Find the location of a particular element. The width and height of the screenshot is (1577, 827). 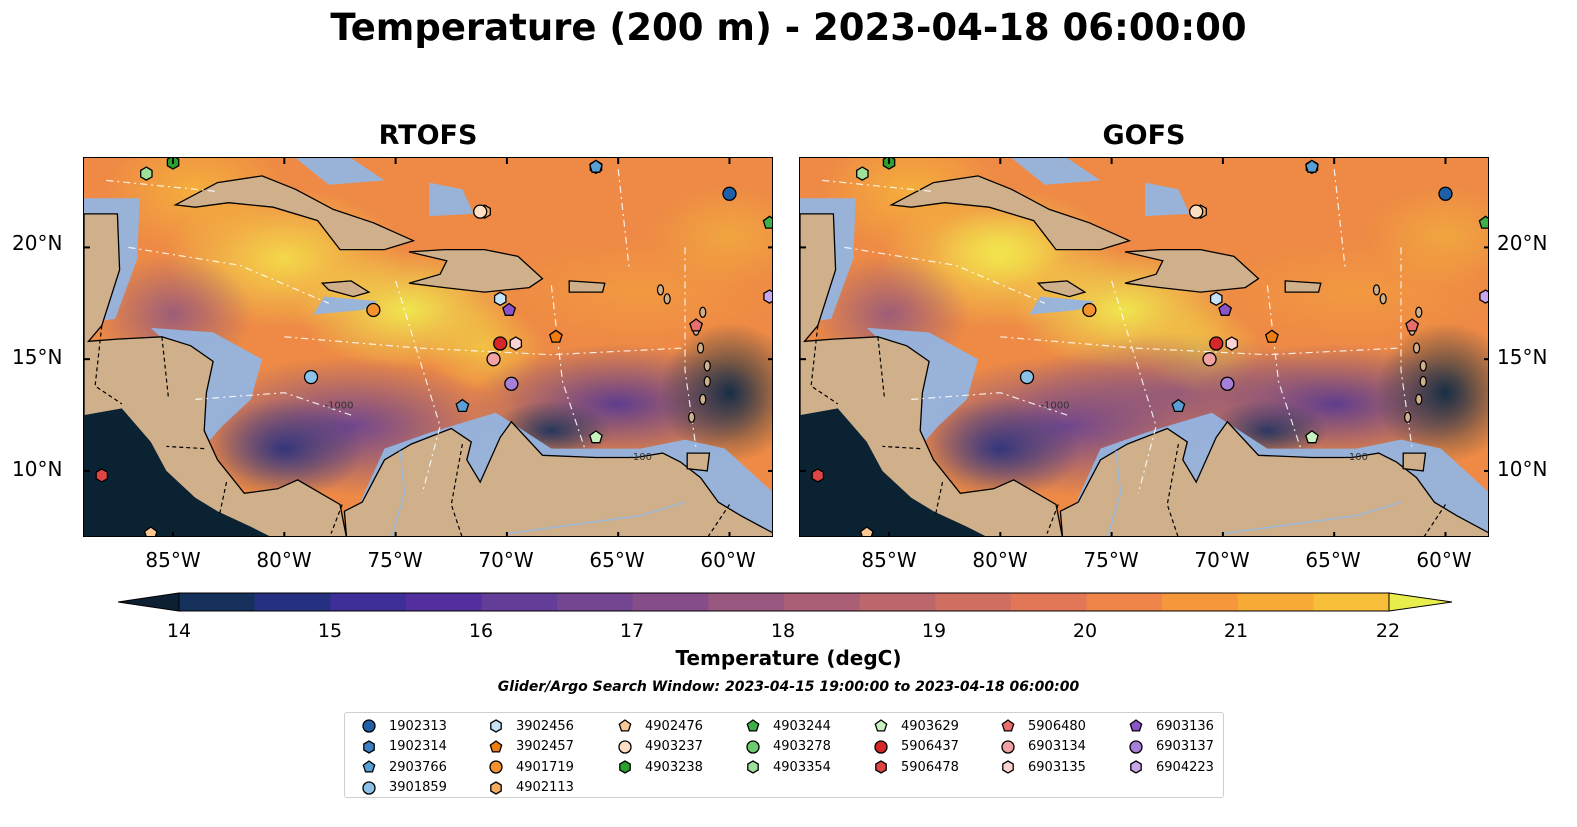

legend-entry-4902113: 4902113 is located at coordinates (531, 788).